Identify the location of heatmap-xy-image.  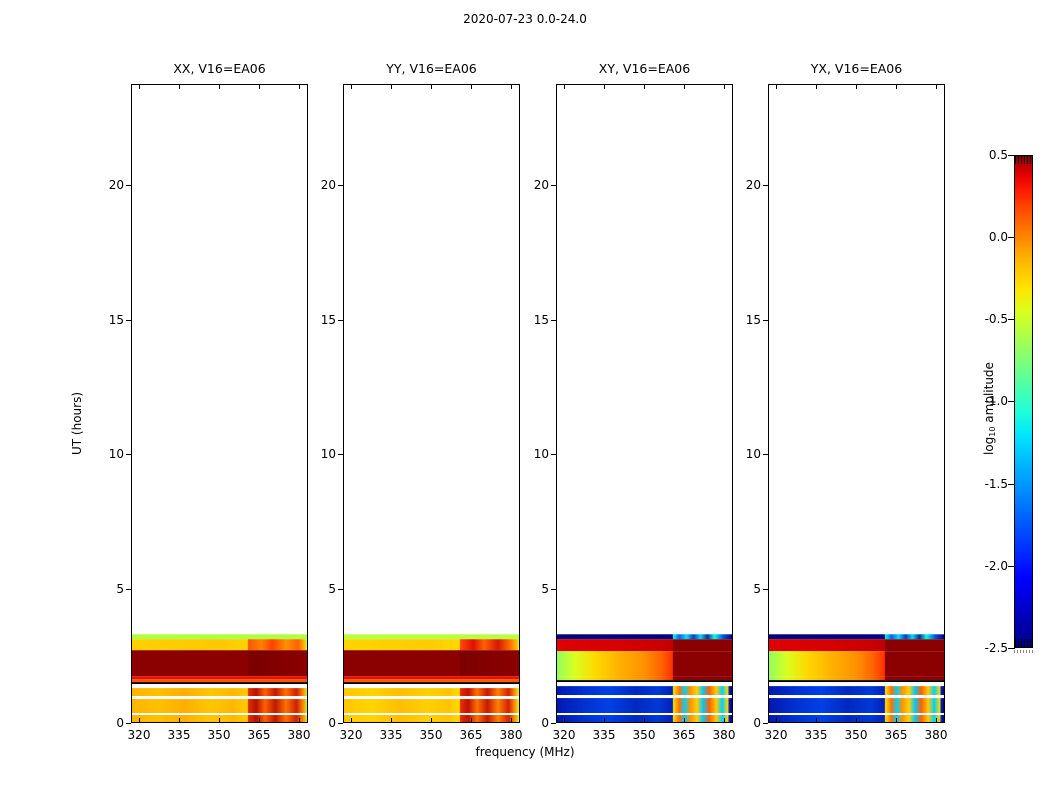
(644, 403).